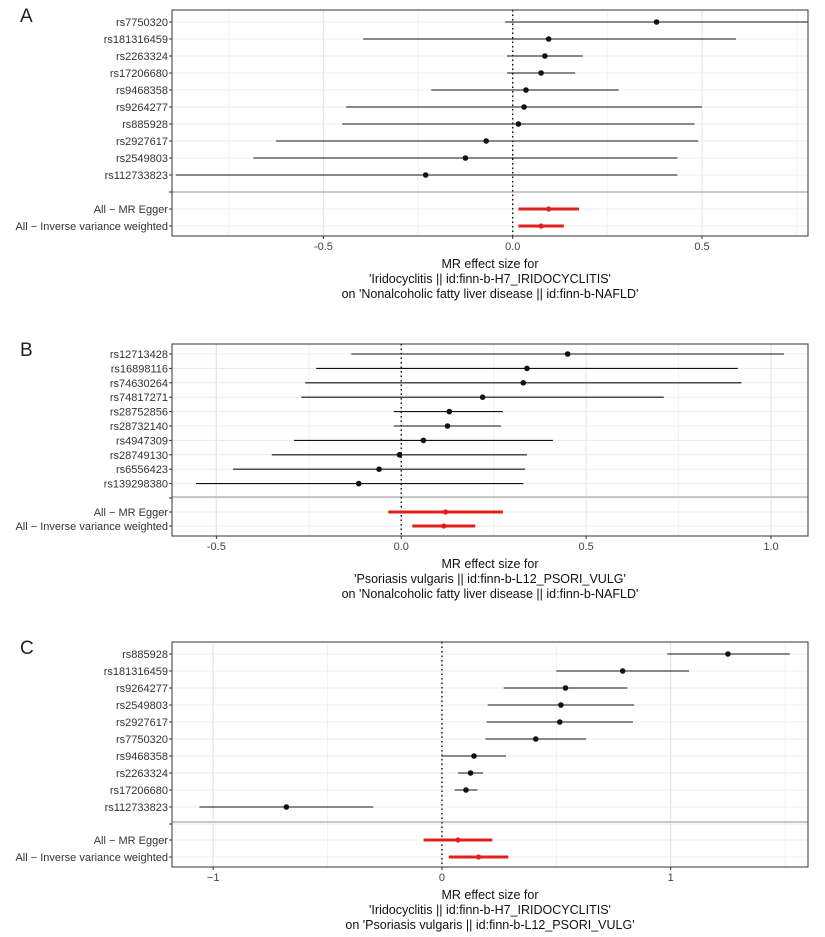 The width and height of the screenshot is (825, 937). Describe the element at coordinates (142, 706) in the screenshot. I see `snp-label: rs2549803` at that location.